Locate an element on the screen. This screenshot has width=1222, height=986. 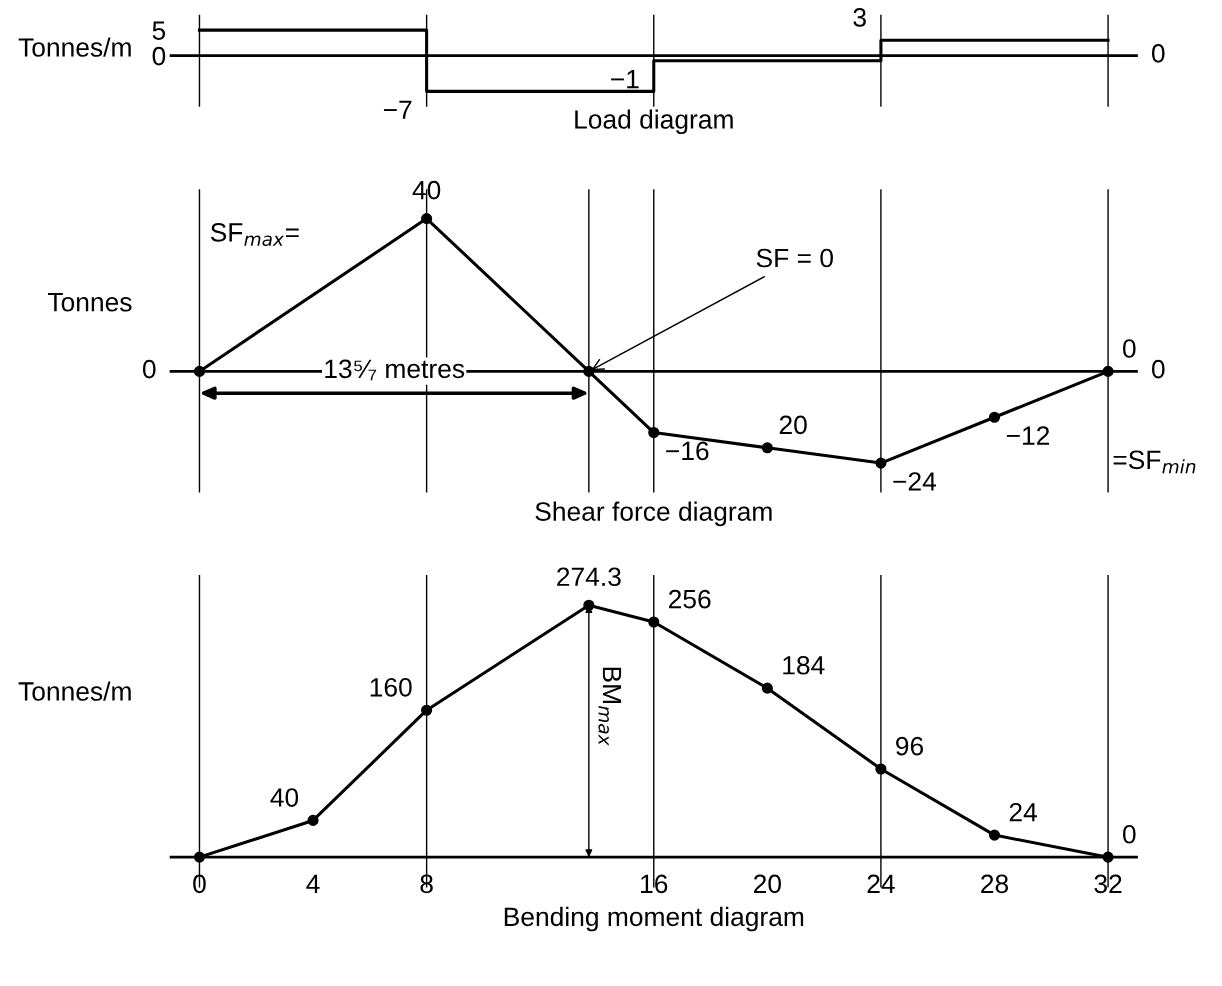
data-label: −12 is located at coordinates (1028, 435).